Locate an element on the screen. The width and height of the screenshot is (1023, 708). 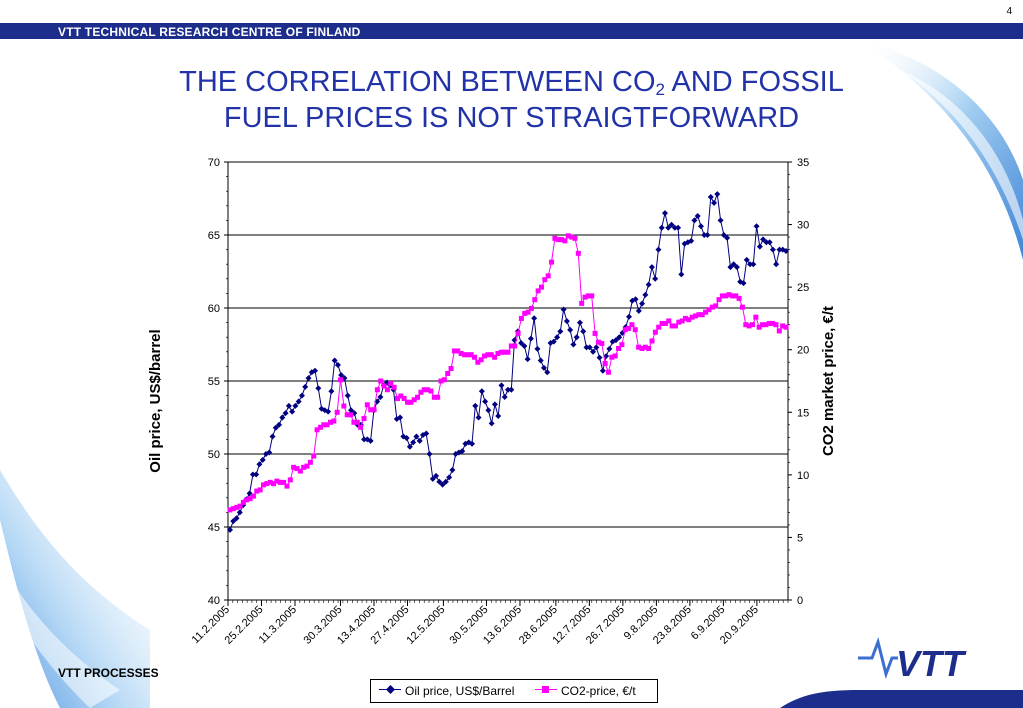
title-subscript: 2 is located at coordinates (660, 89).